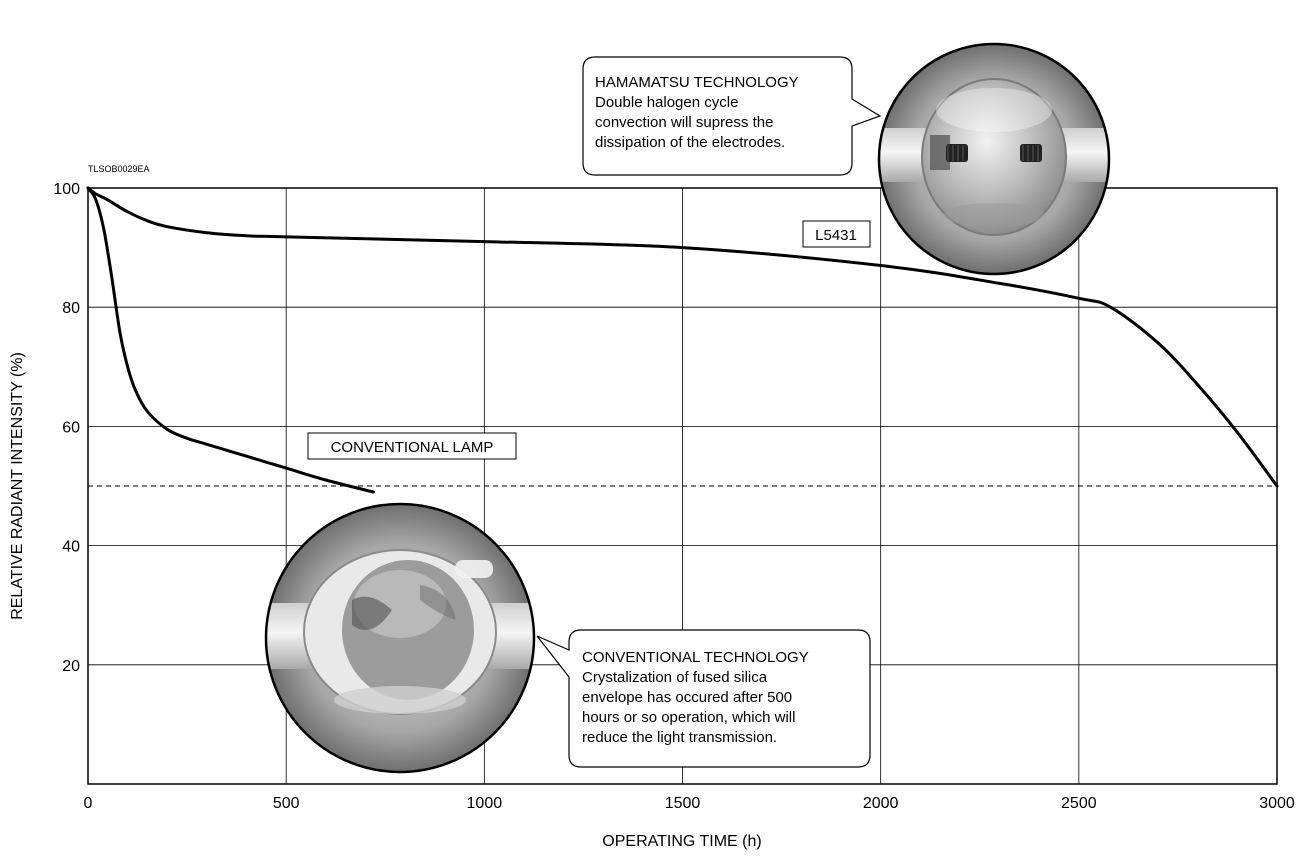 The height and width of the screenshot is (861, 1312). What do you see at coordinates (17, 486) in the screenshot?
I see `y-axis-label: RELATIVE RADIANT INTENSITY (%)` at bounding box center [17, 486].